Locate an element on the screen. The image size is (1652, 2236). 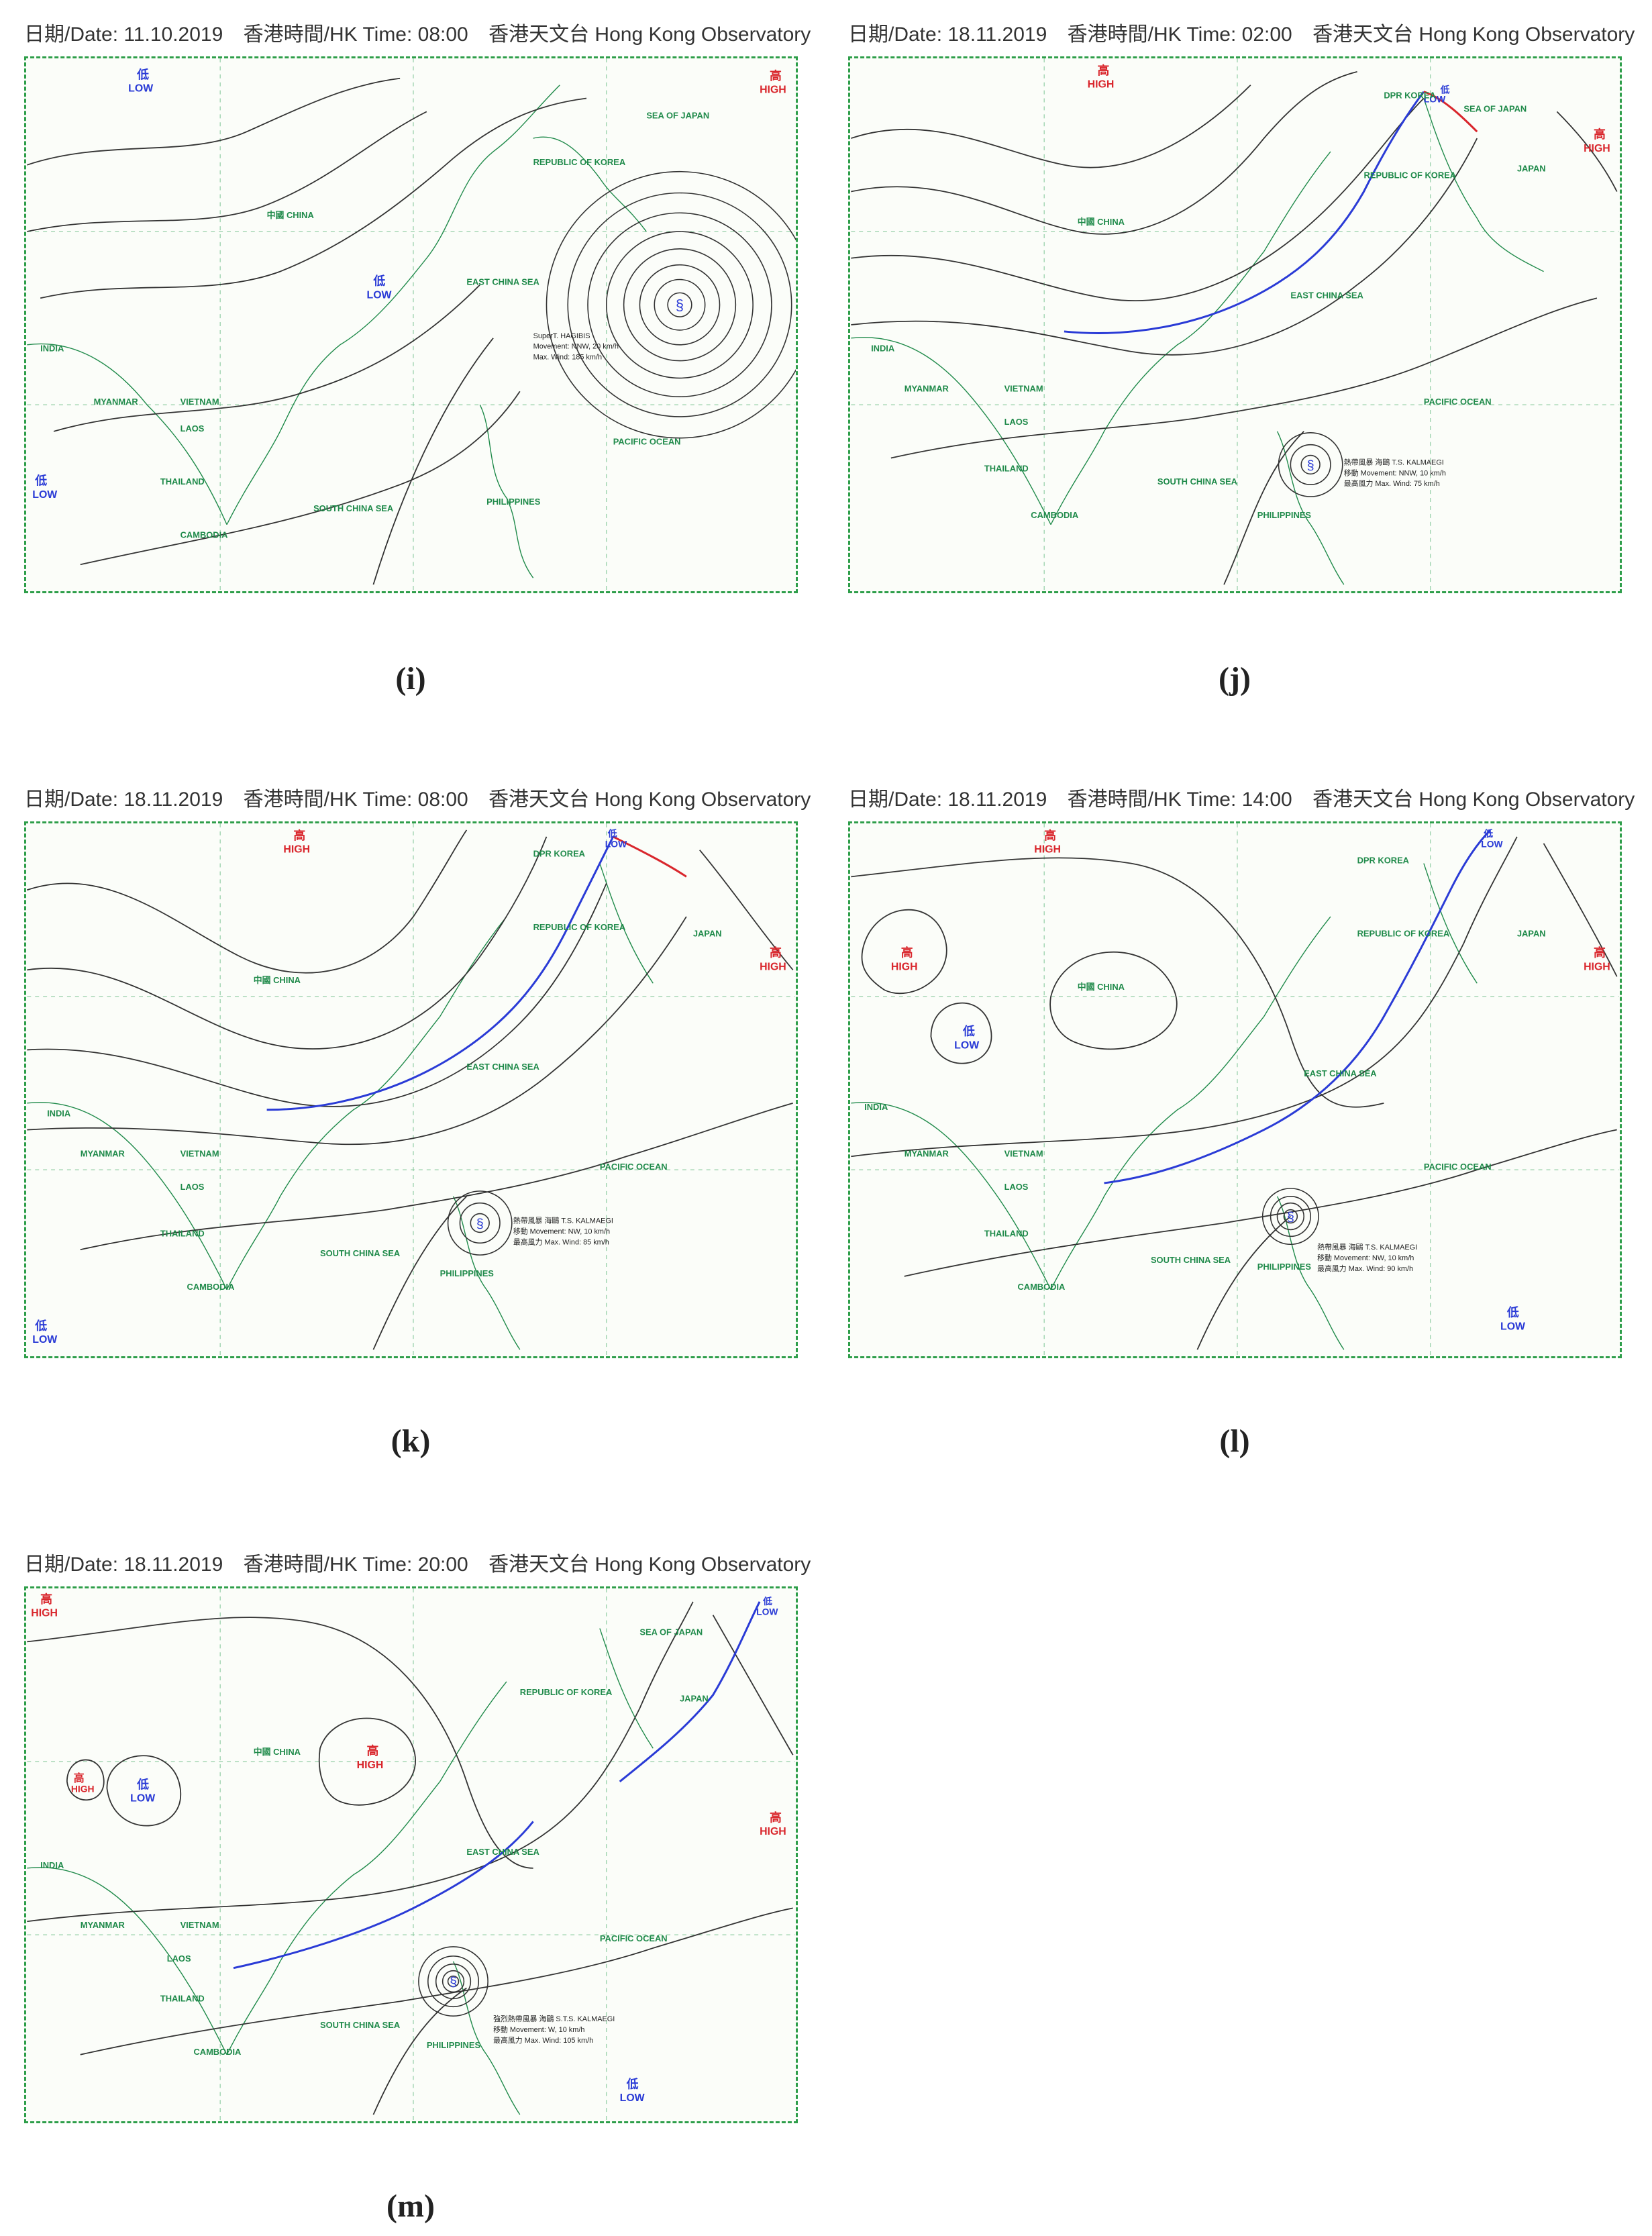
panel-caption: (l) is located at coordinates (1234, 1441).